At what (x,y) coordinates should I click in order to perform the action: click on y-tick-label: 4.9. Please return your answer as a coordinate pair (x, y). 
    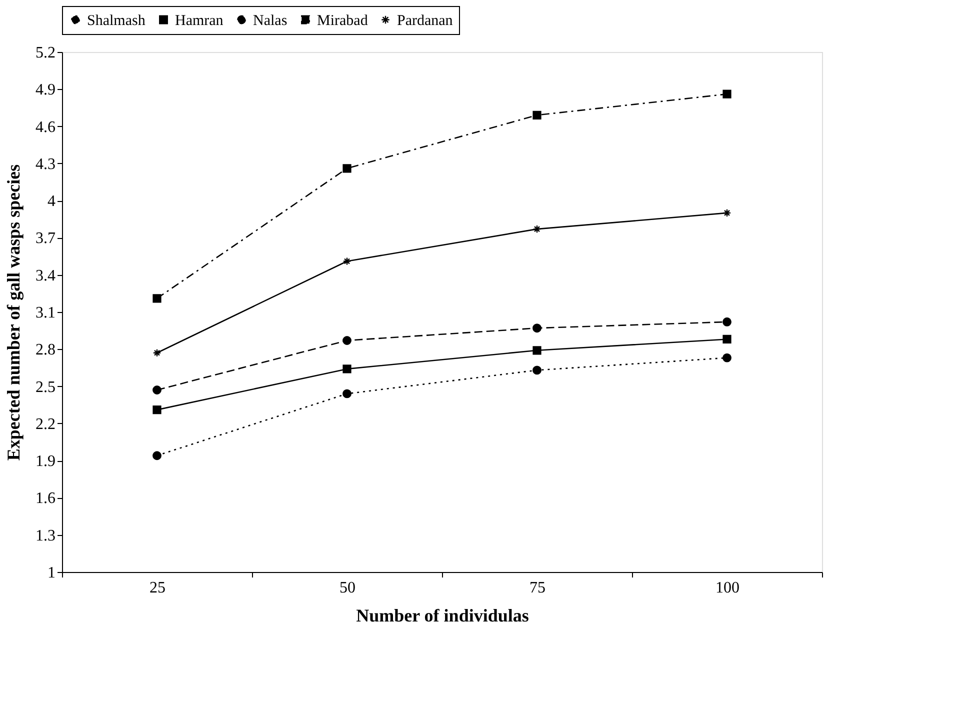
    Looking at the image, I should click on (46, 90).